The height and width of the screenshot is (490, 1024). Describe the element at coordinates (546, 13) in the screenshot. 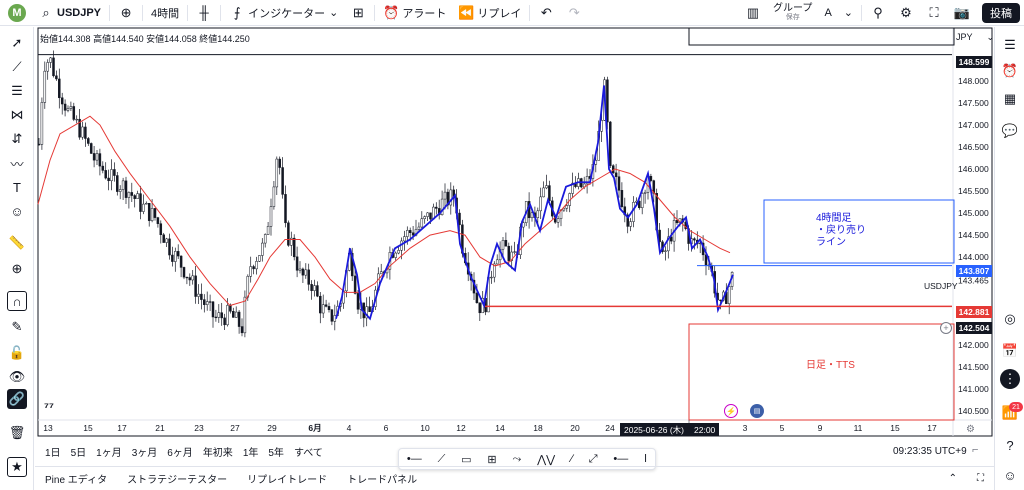

I see `undo-button: ↶` at that location.